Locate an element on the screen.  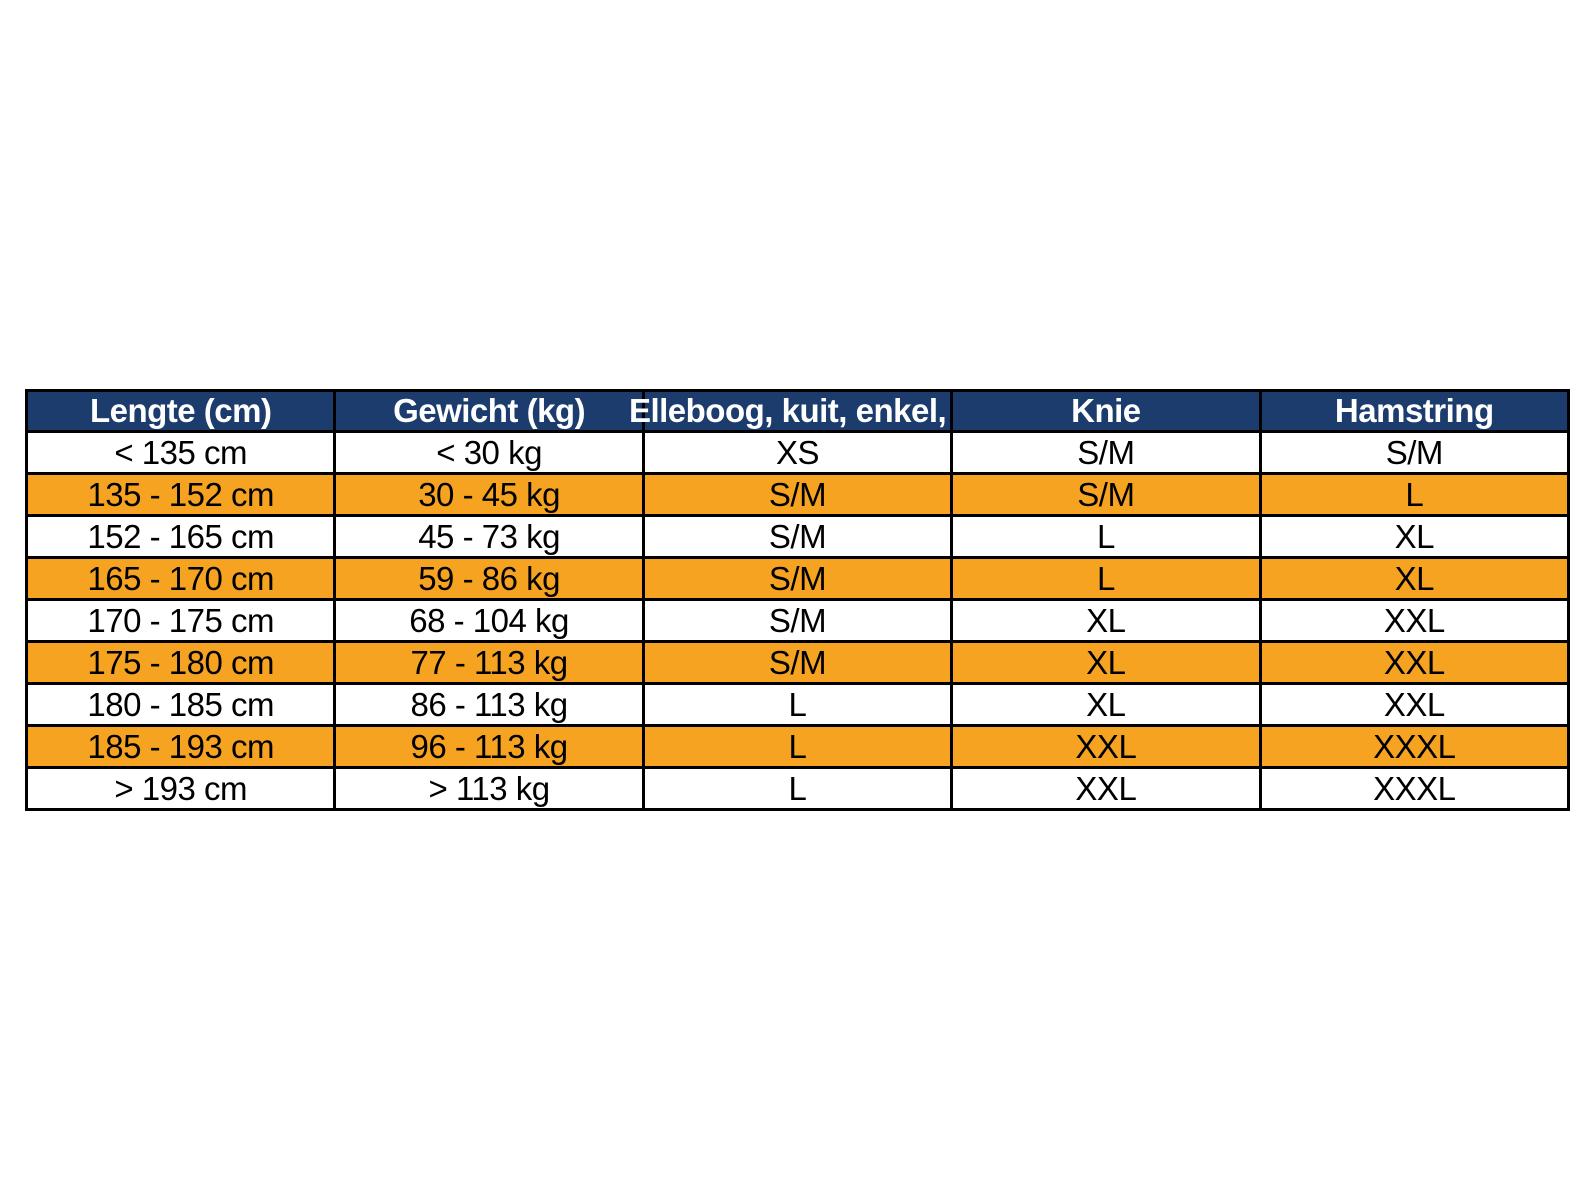
table-cell: < 30 kg is located at coordinates (489, 452).